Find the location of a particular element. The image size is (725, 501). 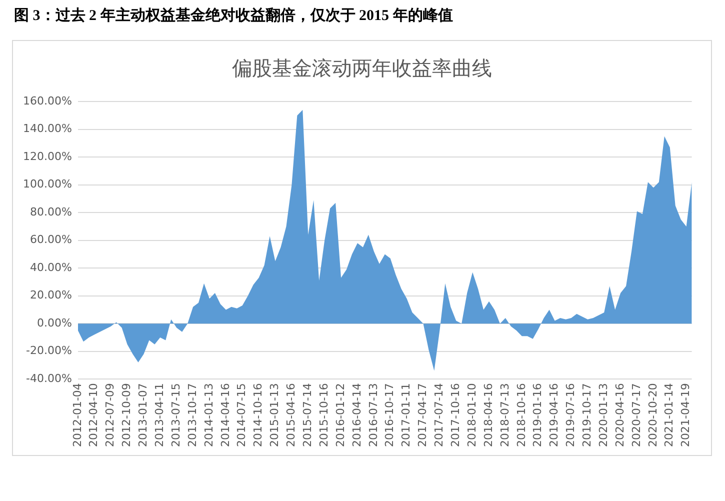

x-tick-label: 2014-07-15 is located at coordinates (241, 415).